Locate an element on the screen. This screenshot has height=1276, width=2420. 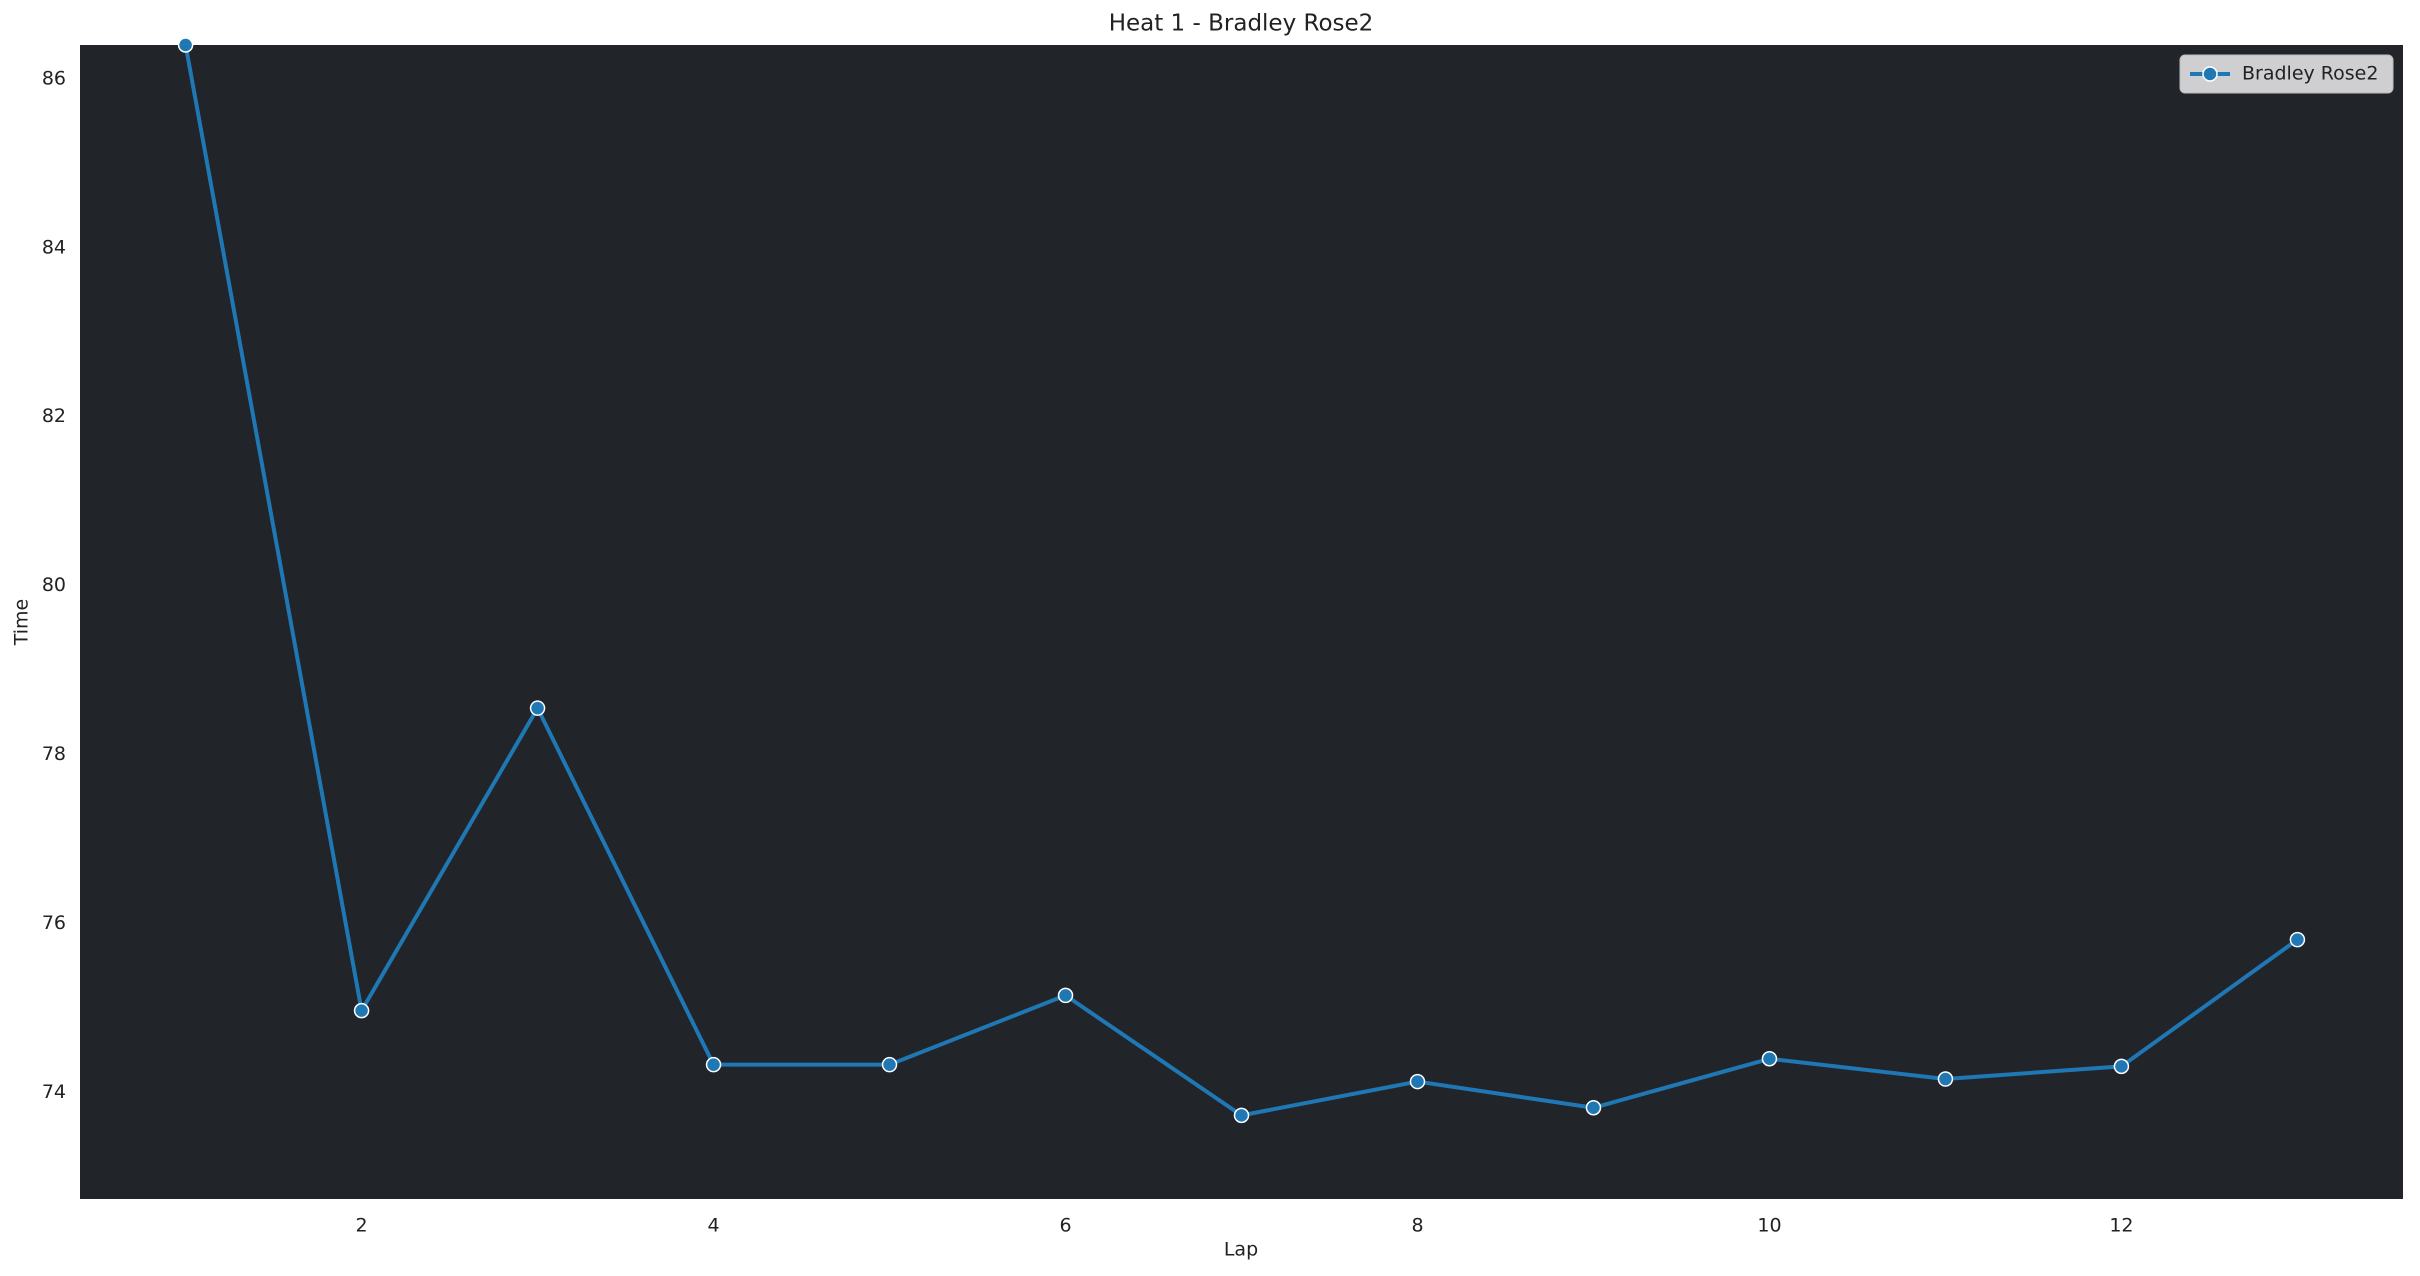
x-tick-label: 6 is located at coordinates (1065, 1226).